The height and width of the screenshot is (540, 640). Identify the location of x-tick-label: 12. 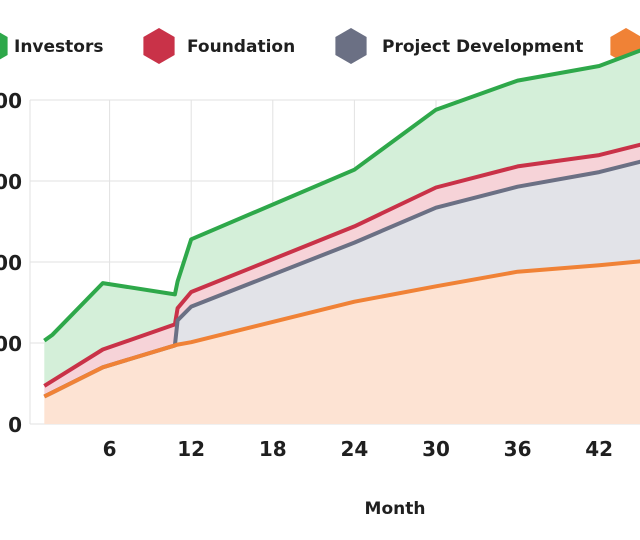
(191, 449).